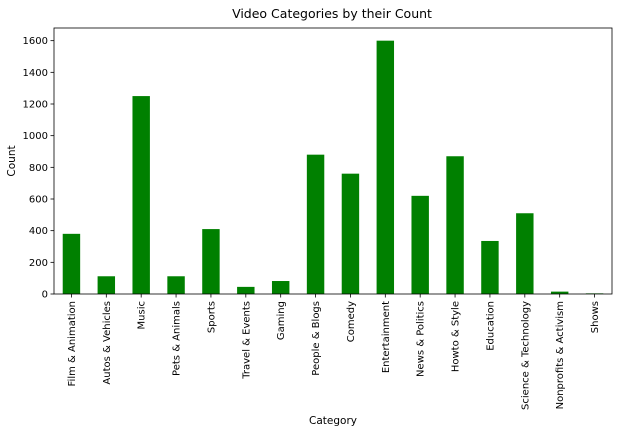 Image resolution: width=622 pixels, height=433 pixels. I want to click on chart-title: Video Categories by their Count, so click(332, 13).